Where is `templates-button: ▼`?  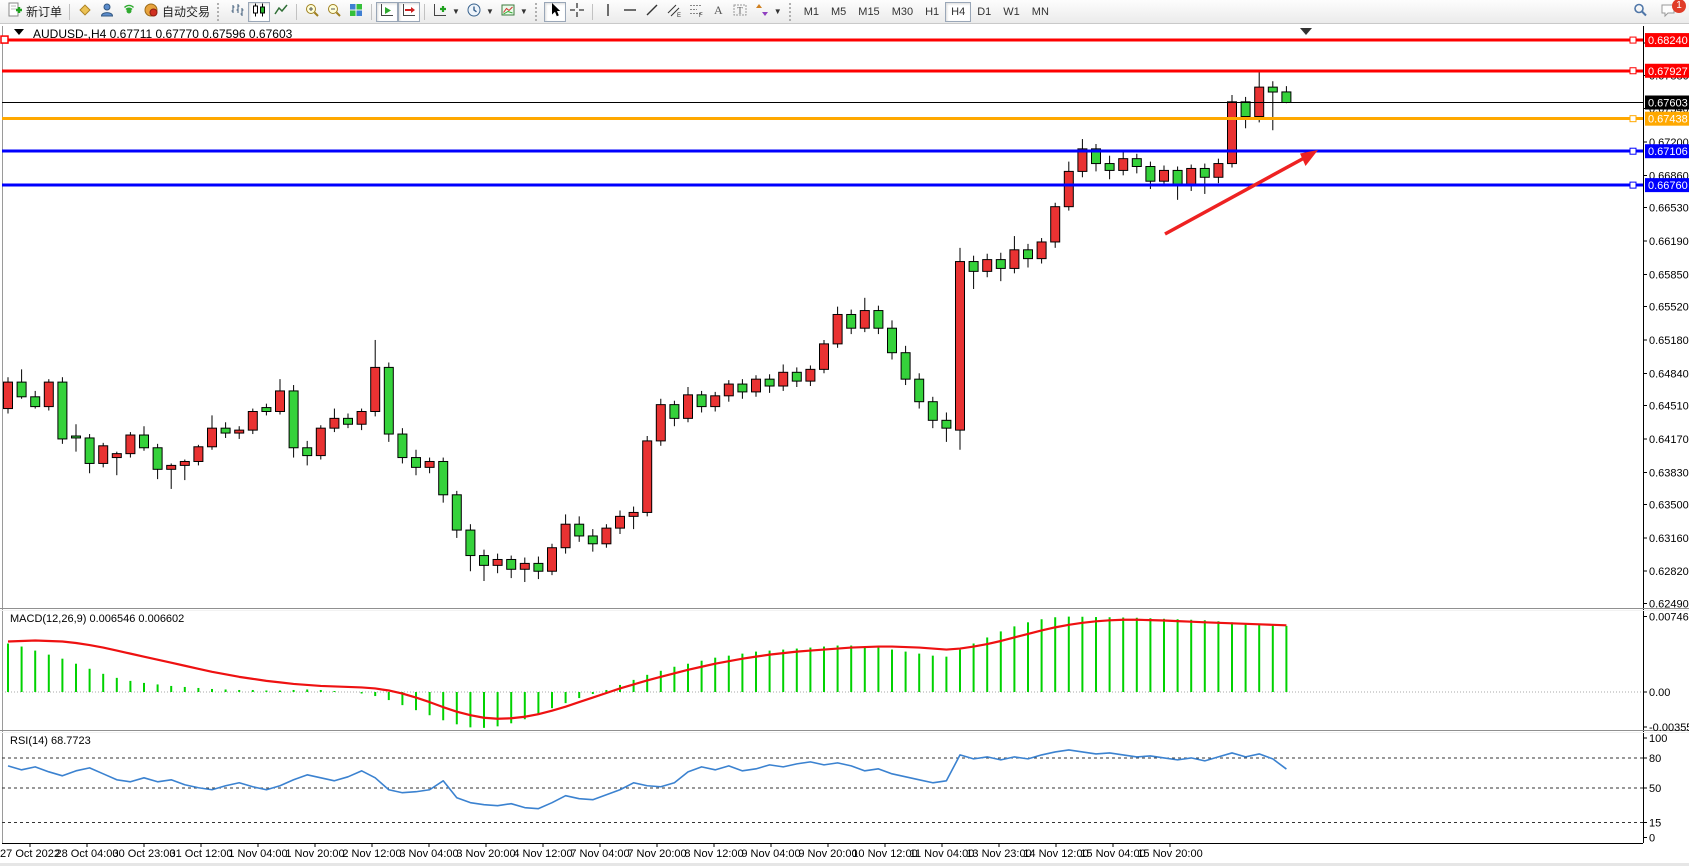
templates-button: ▼ is located at coordinates (514, 12).